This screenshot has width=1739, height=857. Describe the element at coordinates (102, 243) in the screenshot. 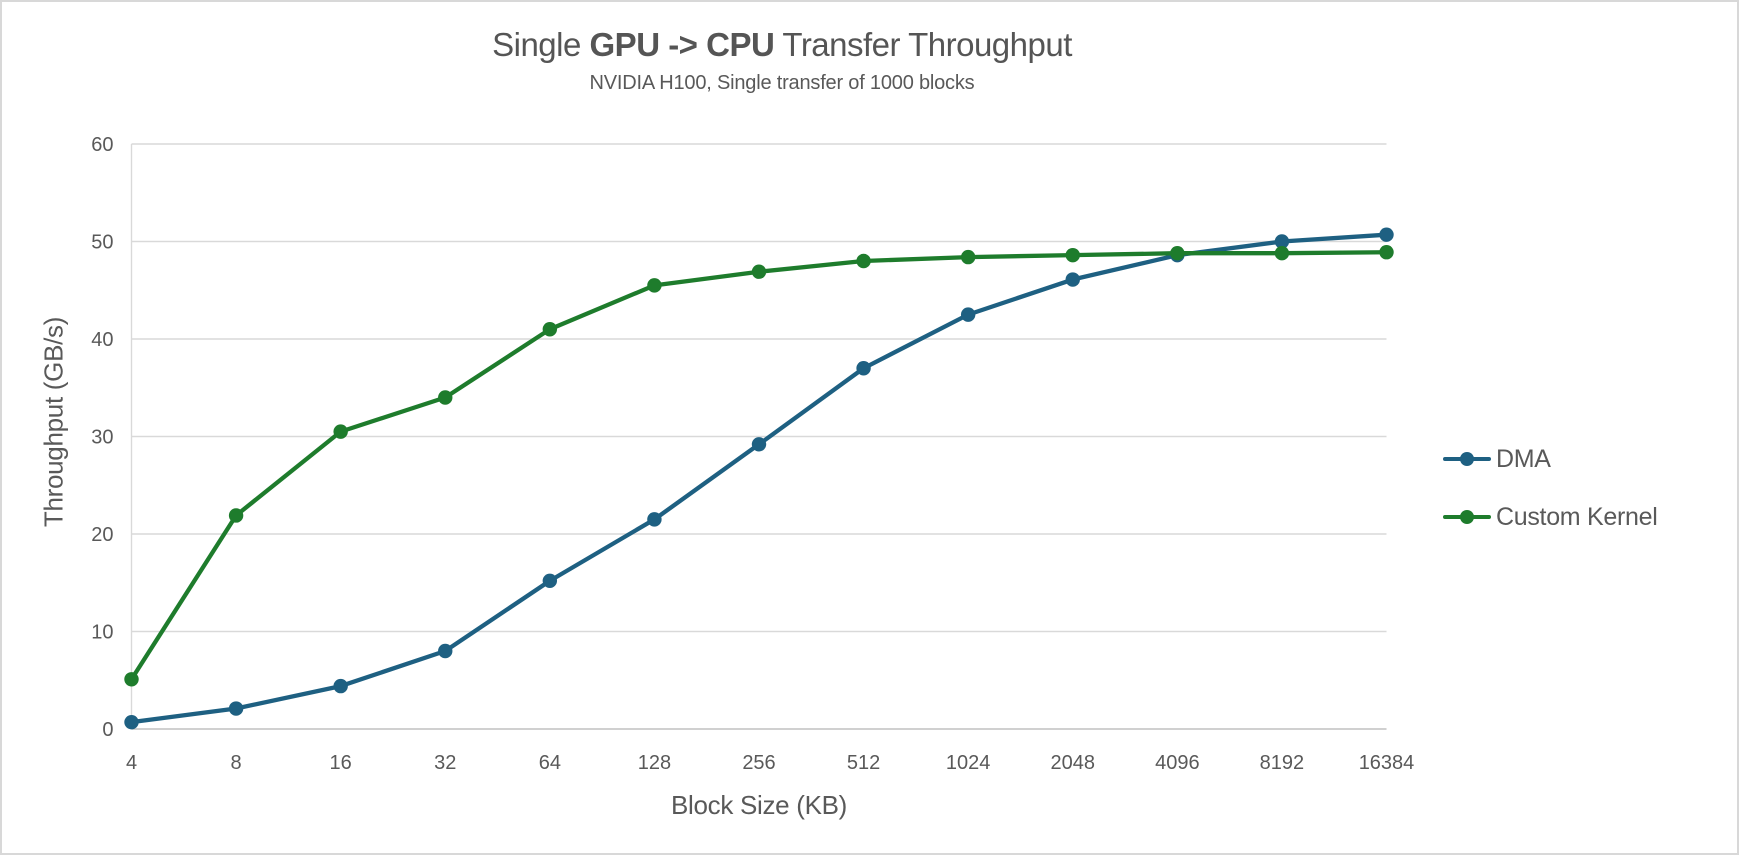

I see `y-tick-label-50: 50` at that location.